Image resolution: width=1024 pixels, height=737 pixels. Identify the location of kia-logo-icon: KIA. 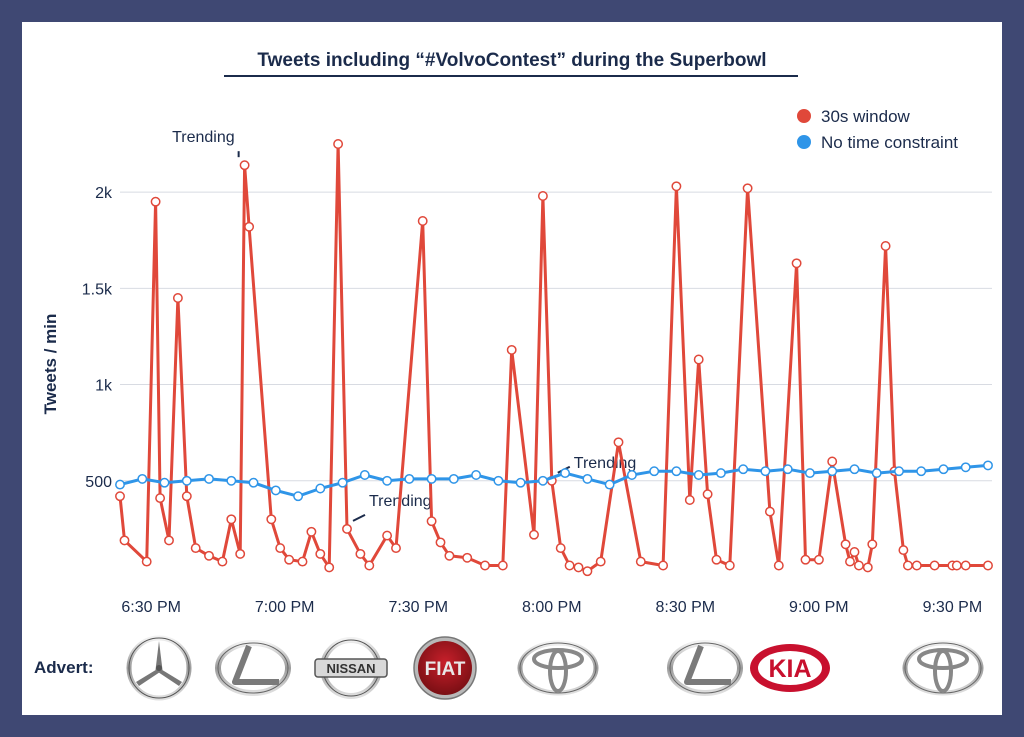
(790, 668).